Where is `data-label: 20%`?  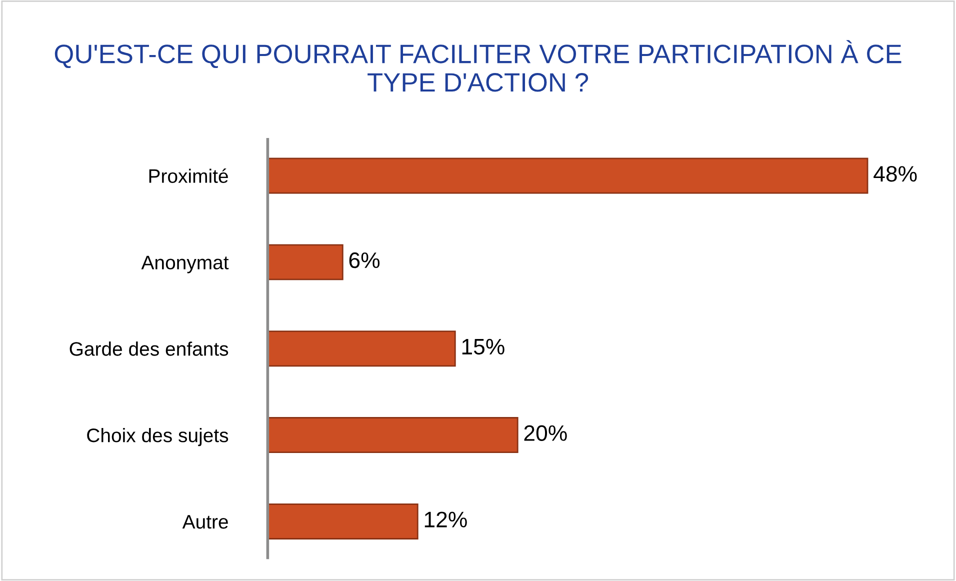 data-label: 20% is located at coordinates (545, 433).